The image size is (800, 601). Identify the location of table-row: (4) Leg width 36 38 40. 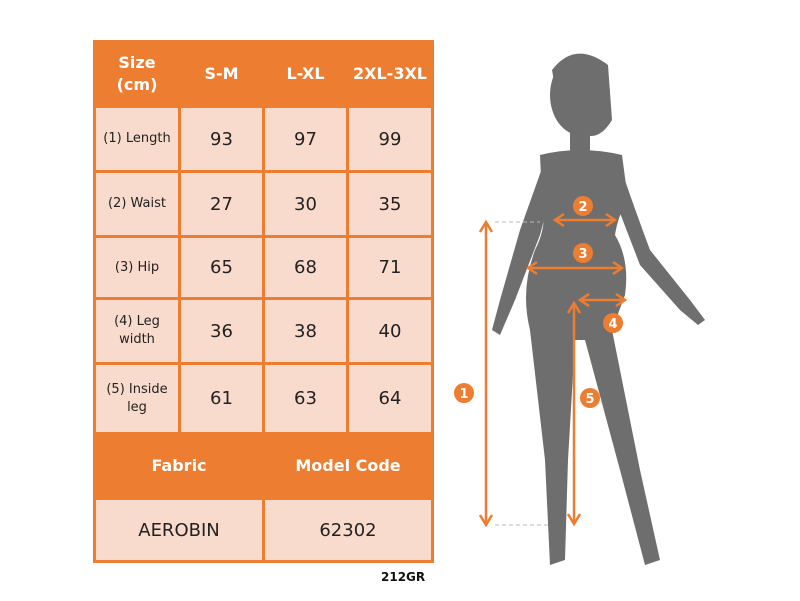
(263, 331).